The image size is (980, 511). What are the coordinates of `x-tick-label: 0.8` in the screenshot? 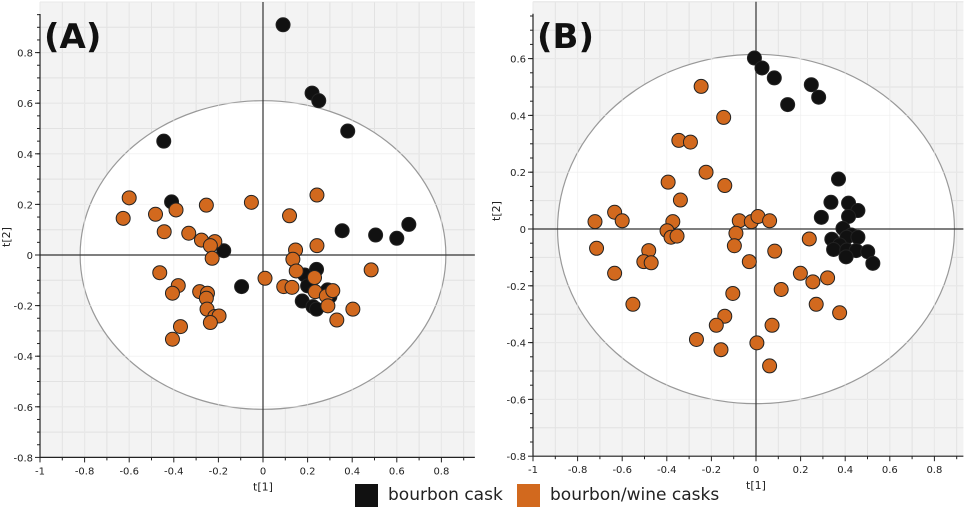 It's located at (441, 471).